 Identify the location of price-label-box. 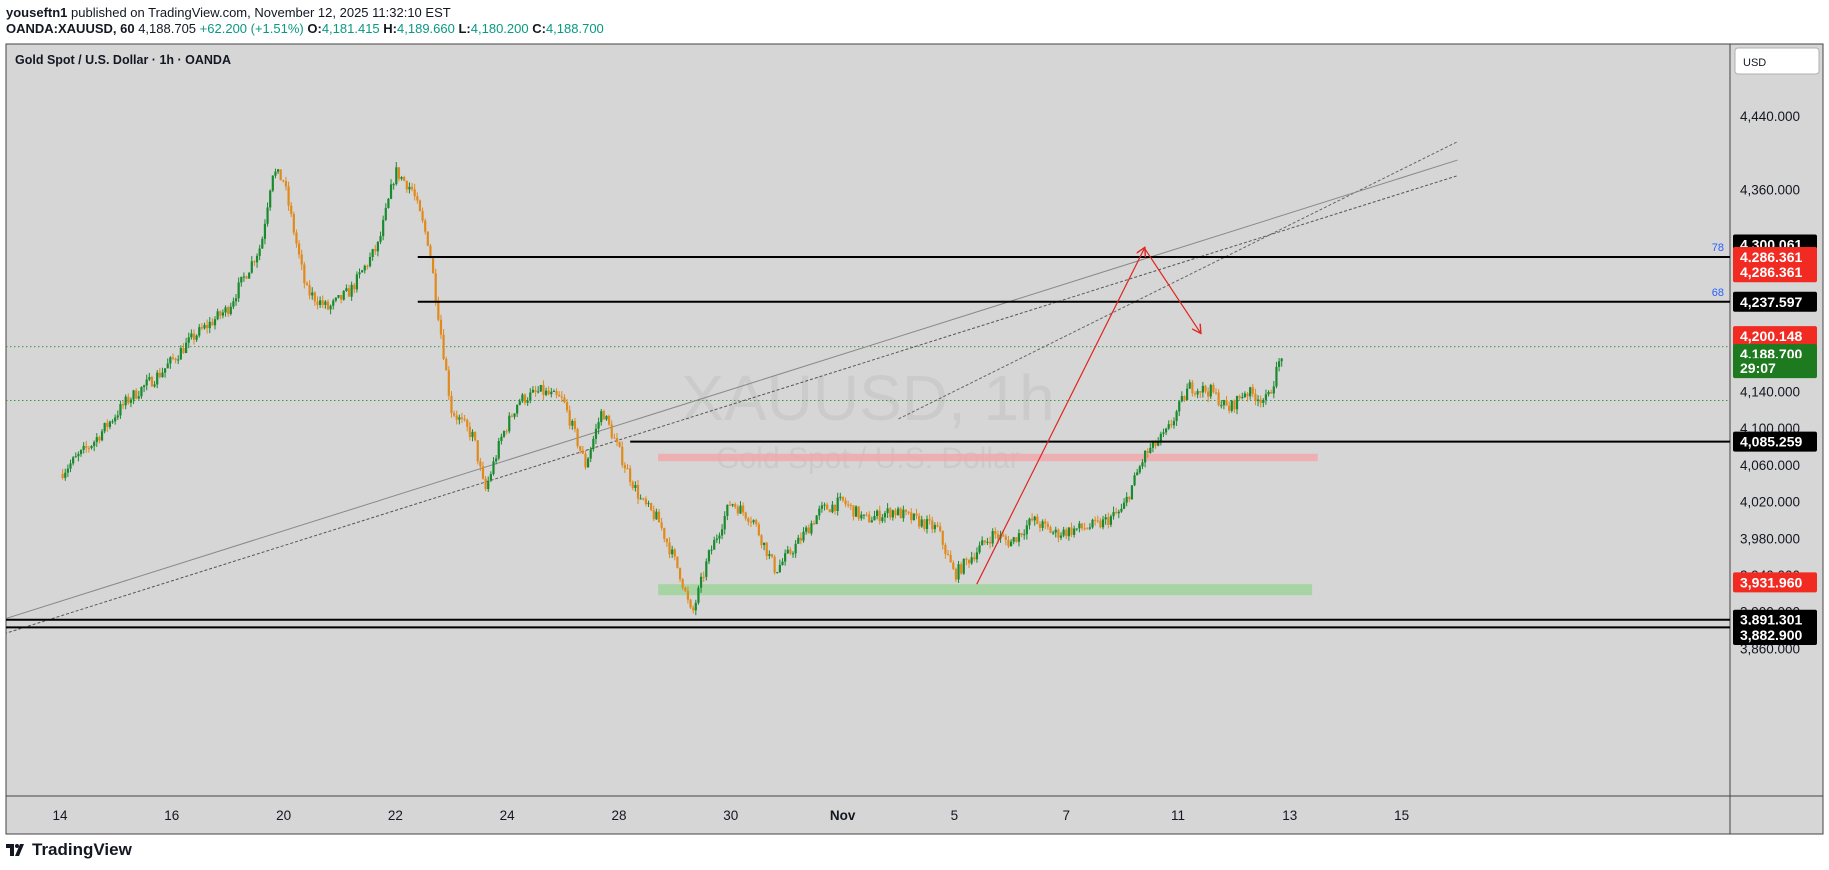
(1775, 336).